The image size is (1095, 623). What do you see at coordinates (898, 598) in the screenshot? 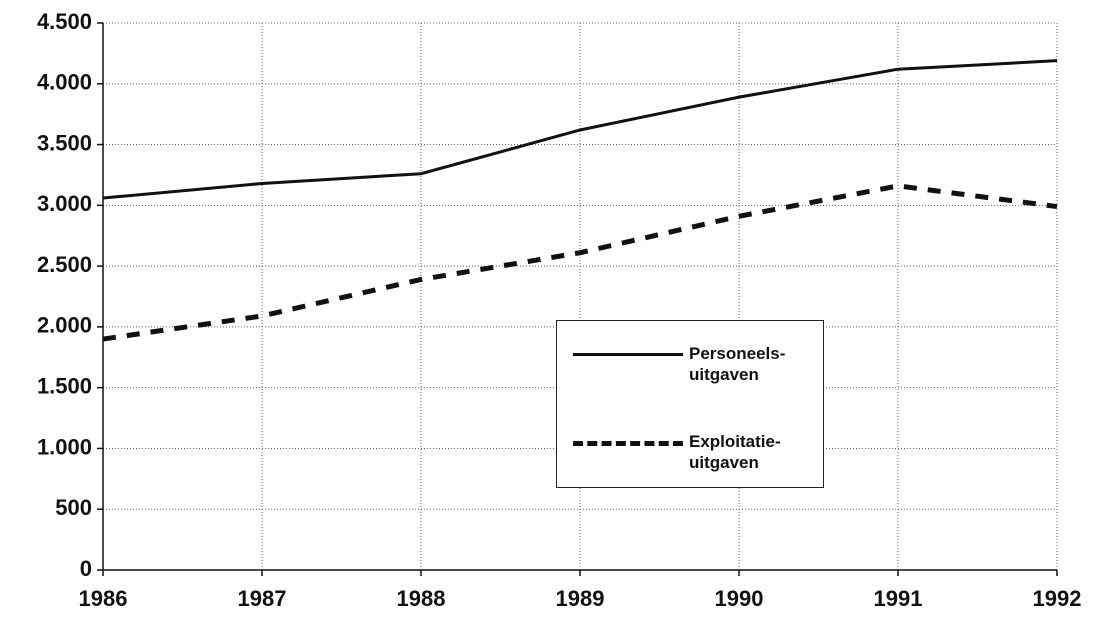
I see `x-tick-label: 1991` at bounding box center [898, 598].